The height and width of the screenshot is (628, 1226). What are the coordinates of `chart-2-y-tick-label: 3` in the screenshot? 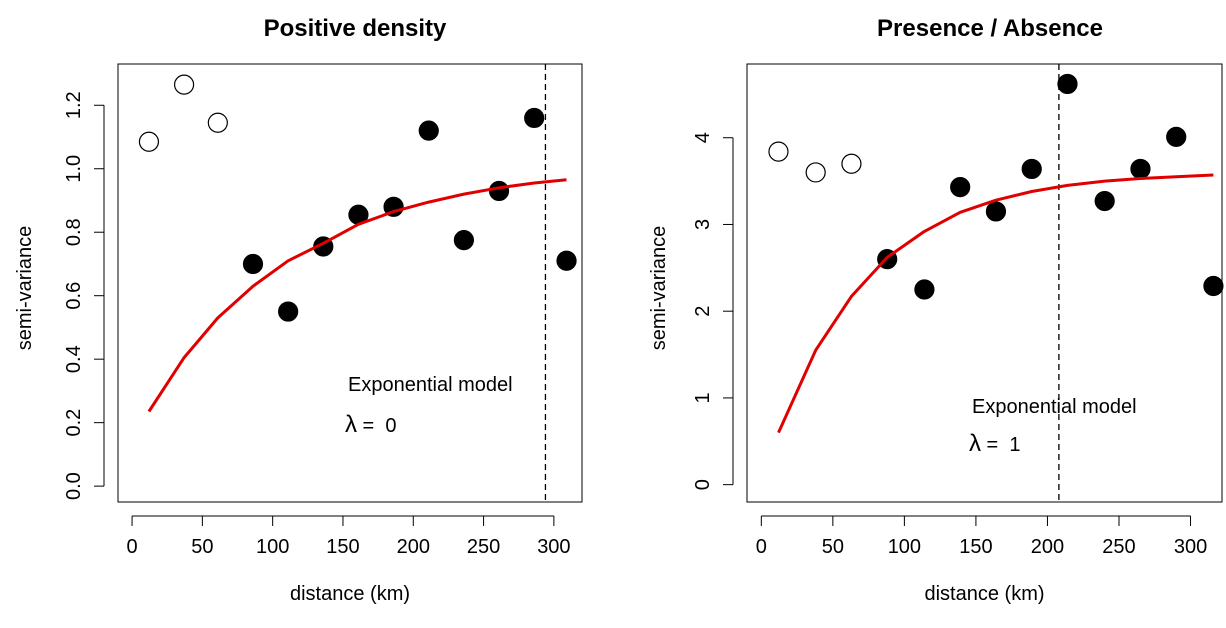 It's located at (703, 224).